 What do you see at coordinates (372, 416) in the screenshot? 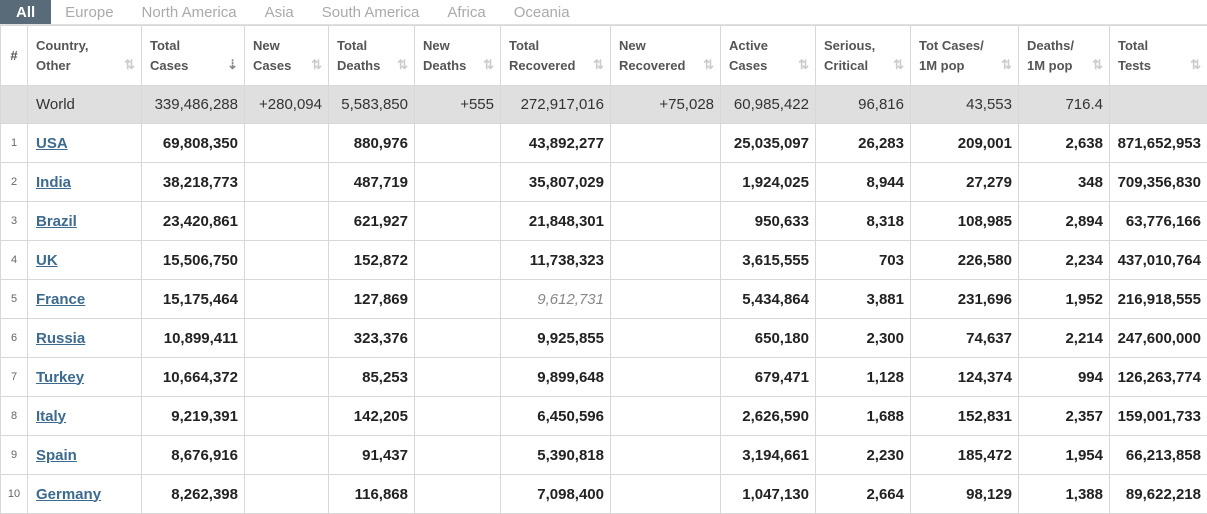
I see `data-cell: 142,205` at bounding box center [372, 416].